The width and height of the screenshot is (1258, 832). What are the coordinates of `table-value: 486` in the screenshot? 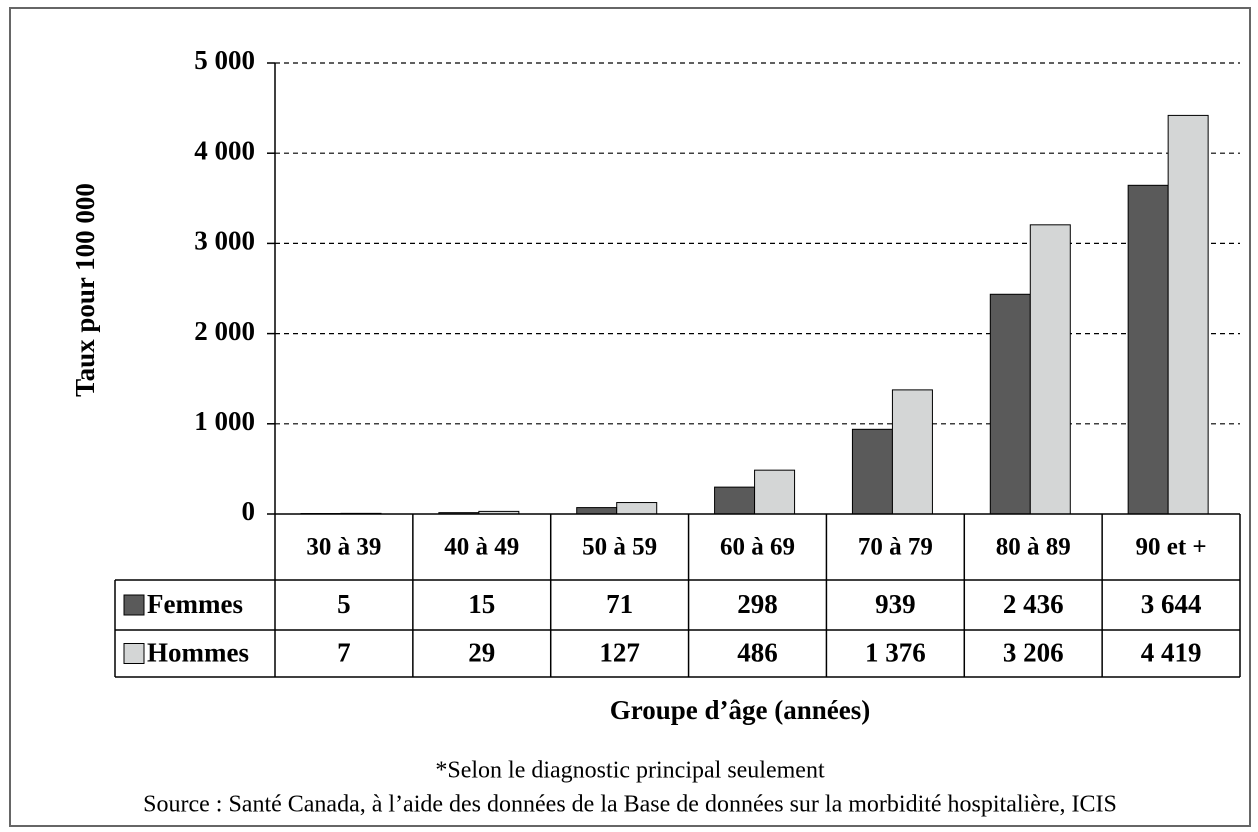 It's located at (757, 653).